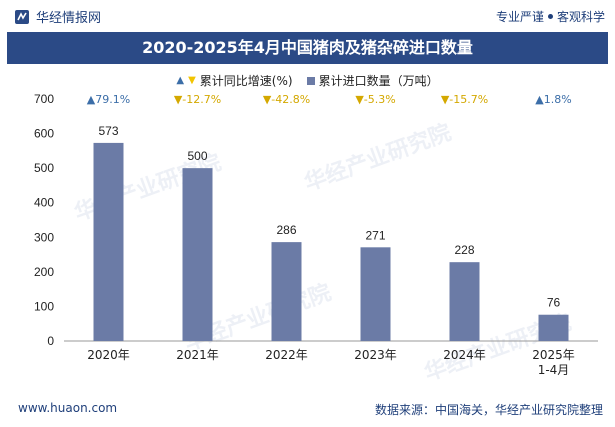 Image resolution: width=615 pixels, height=427 pixels. I want to click on legend-swatch-icon, so click(310, 80).